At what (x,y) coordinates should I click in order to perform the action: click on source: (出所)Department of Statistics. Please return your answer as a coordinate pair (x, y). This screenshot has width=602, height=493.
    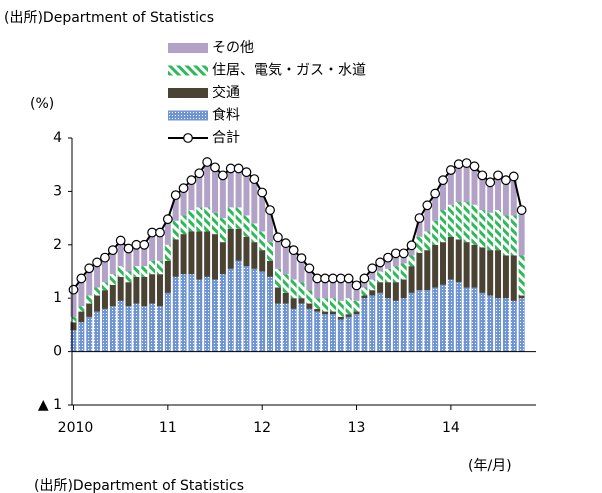
    Looking at the image, I should click on (139, 485).